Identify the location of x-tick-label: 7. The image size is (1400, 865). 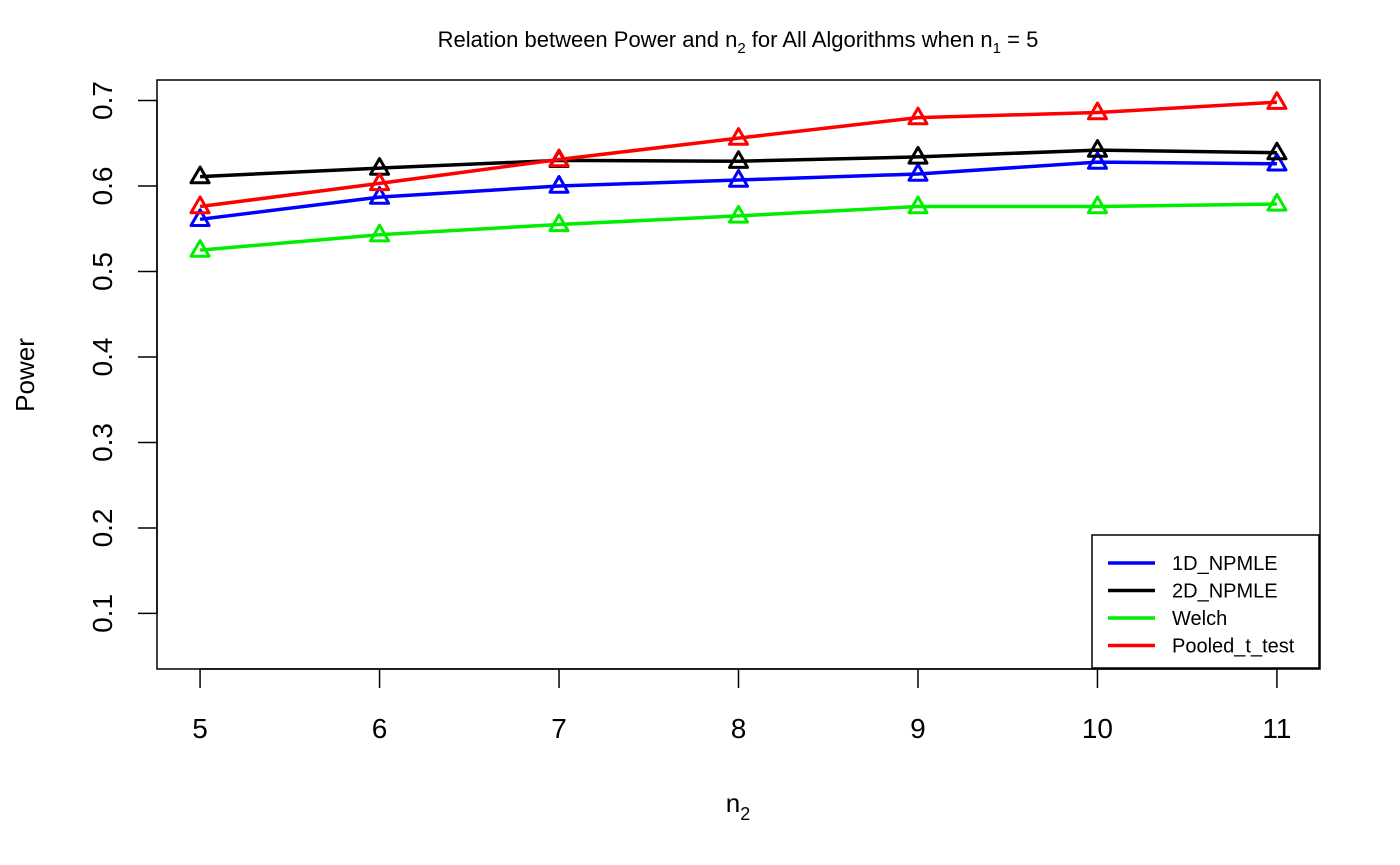
(559, 728).